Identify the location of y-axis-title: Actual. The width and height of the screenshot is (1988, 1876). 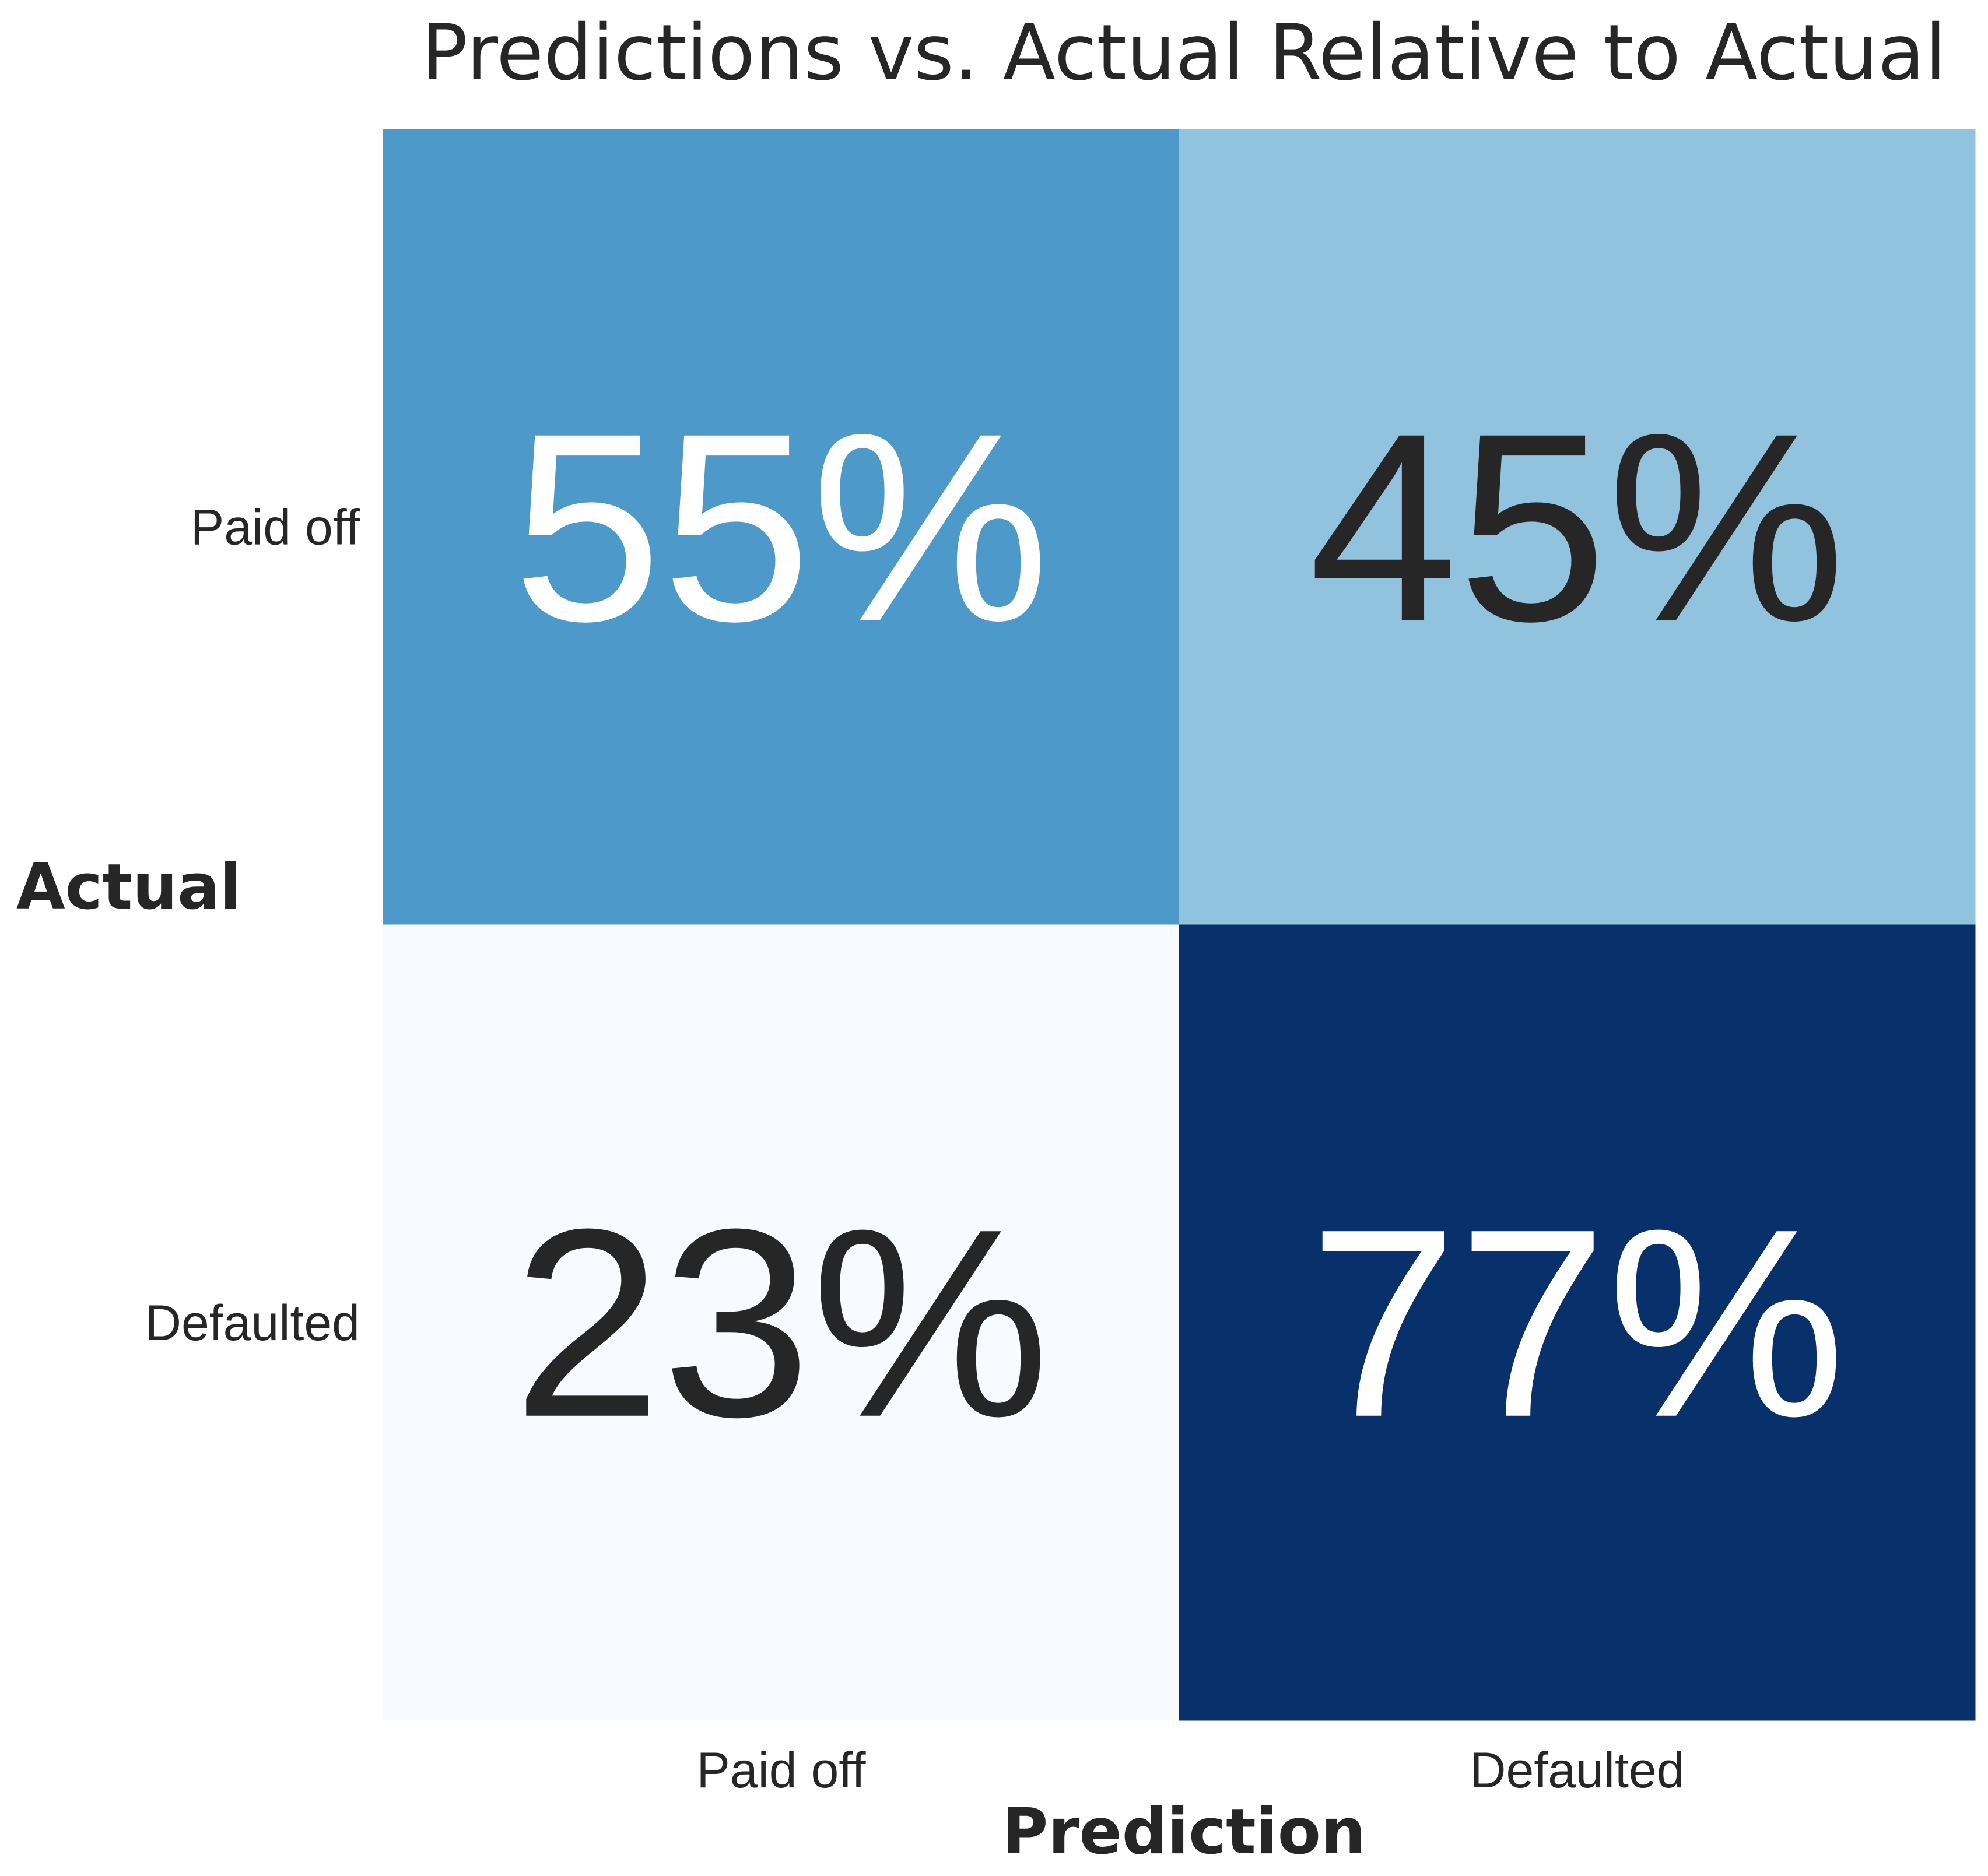
(128, 887).